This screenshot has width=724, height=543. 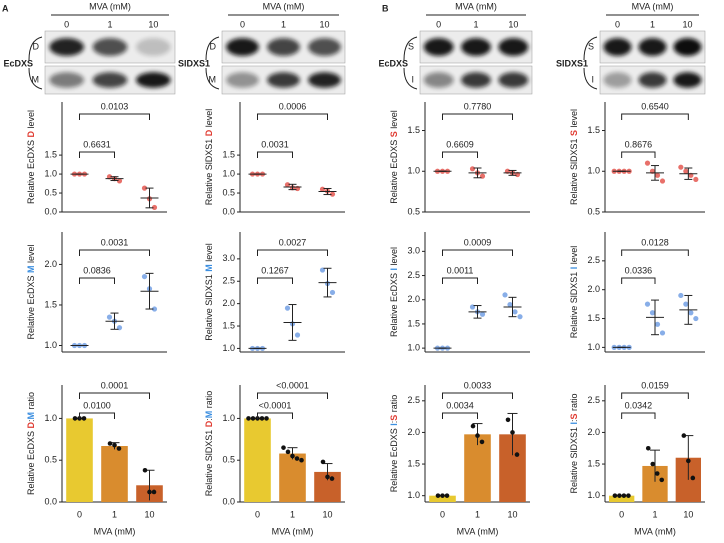 I want to click on p-value: 0.6540, so click(x=655, y=106).